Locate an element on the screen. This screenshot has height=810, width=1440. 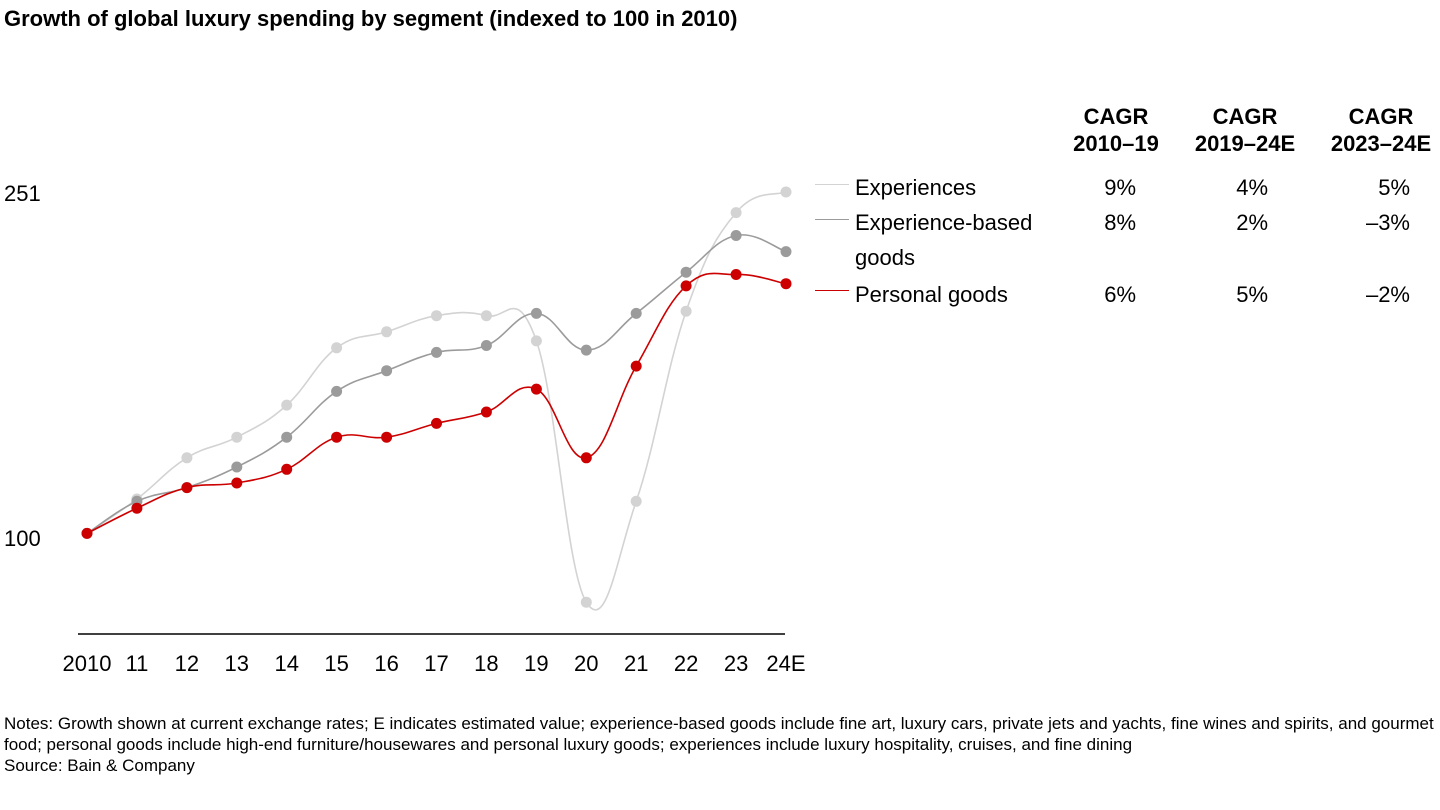
legend-swatch-personal-goods is located at coordinates (832, 290).